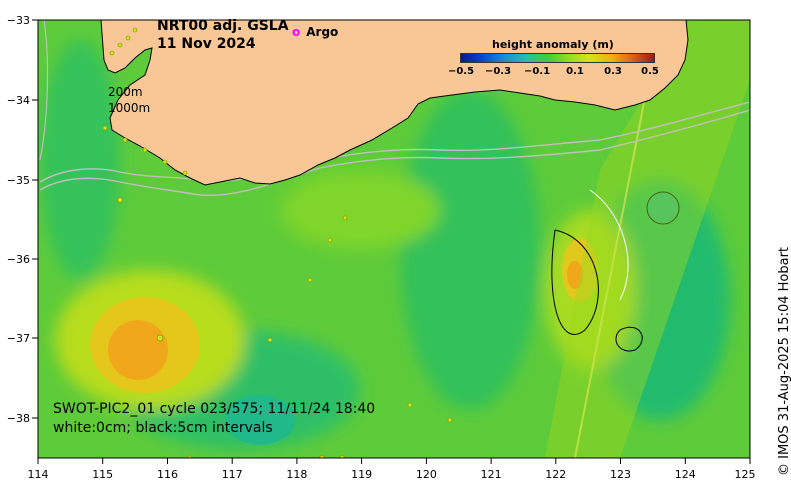 The width and height of the screenshot is (791, 492). What do you see at coordinates (620, 474) in the screenshot?
I see `x-tick-label: 123` at bounding box center [620, 474].